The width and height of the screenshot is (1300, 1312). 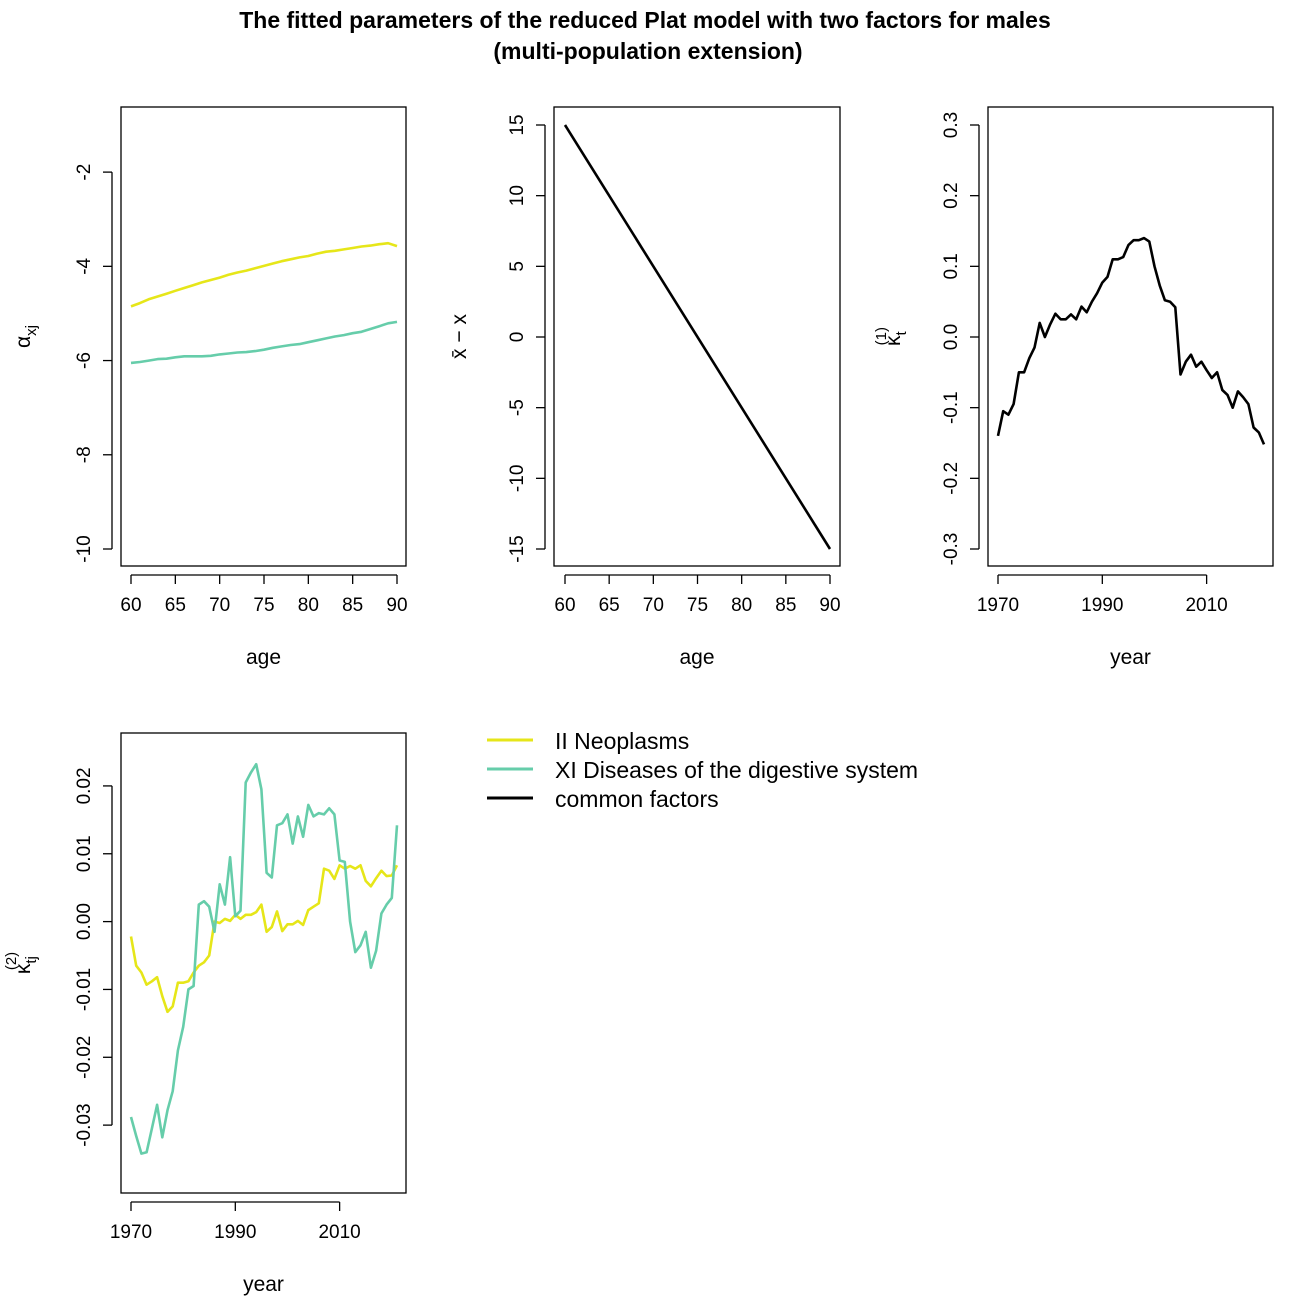 I want to click on y-tick-label: -8, so click(x=84, y=454).